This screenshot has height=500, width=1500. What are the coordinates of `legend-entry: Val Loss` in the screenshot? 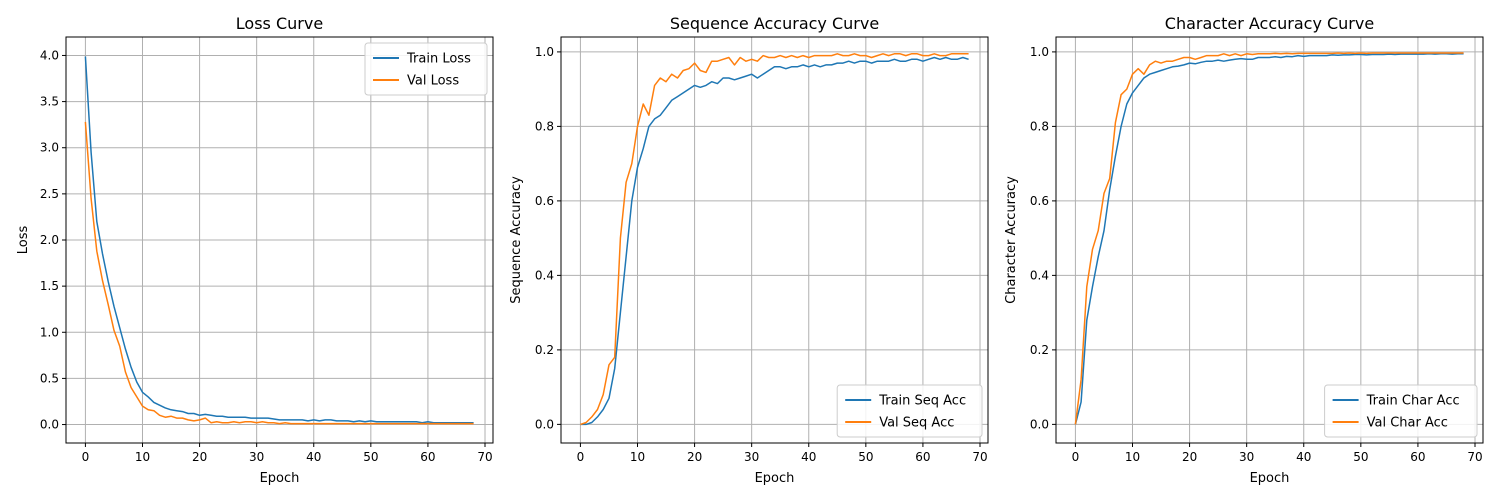 It's located at (433, 81).